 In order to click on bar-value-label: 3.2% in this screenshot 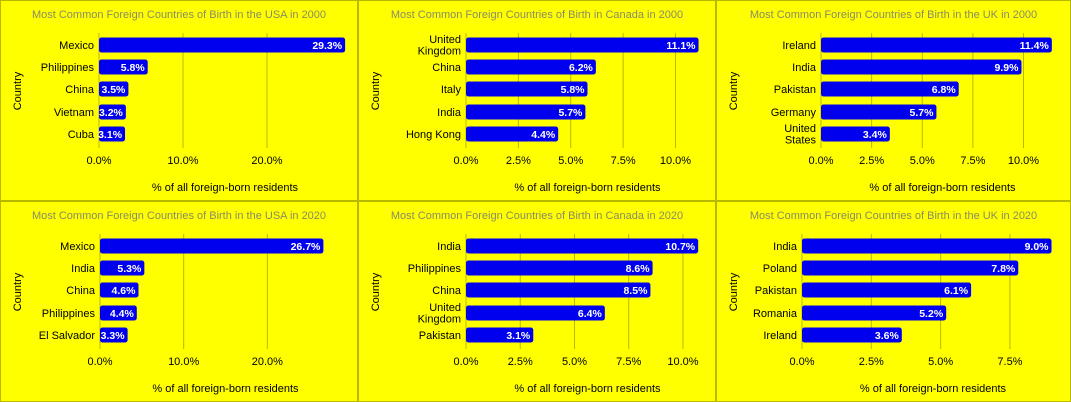, I will do `click(111, 113)`.